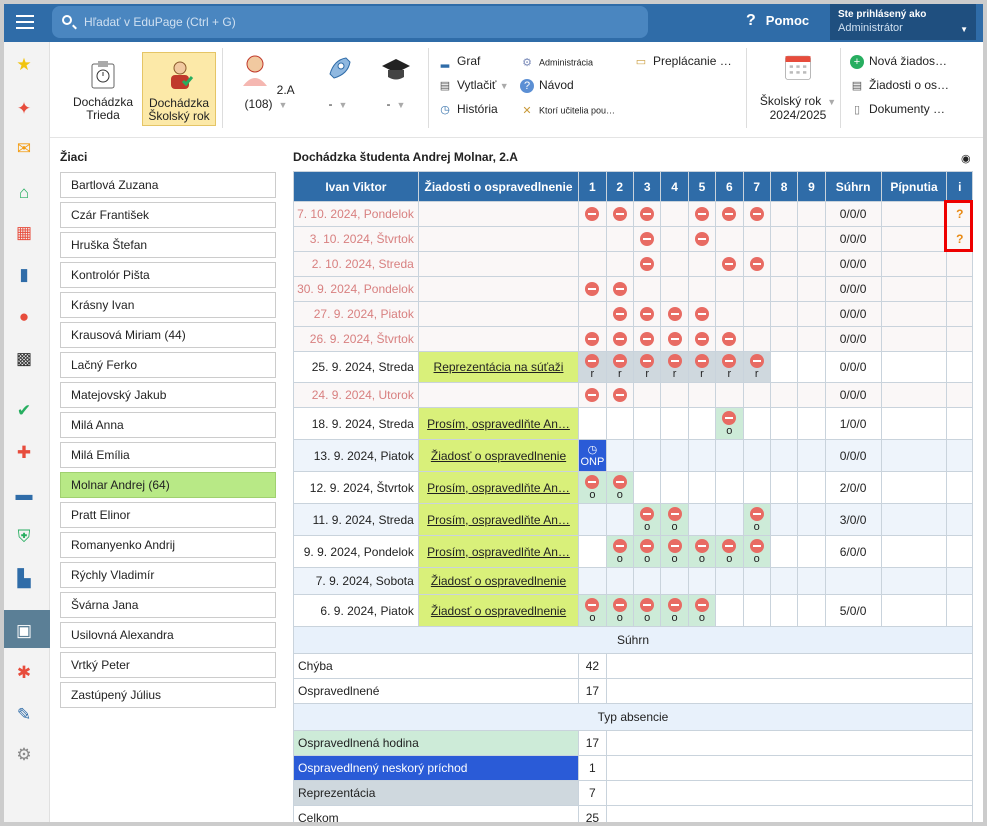 This screenshot has width=987, height=826. What do you see at coordinates (756, 186) in the screenshot?
I see `column-header: 7` at bounding box center [756, 186].